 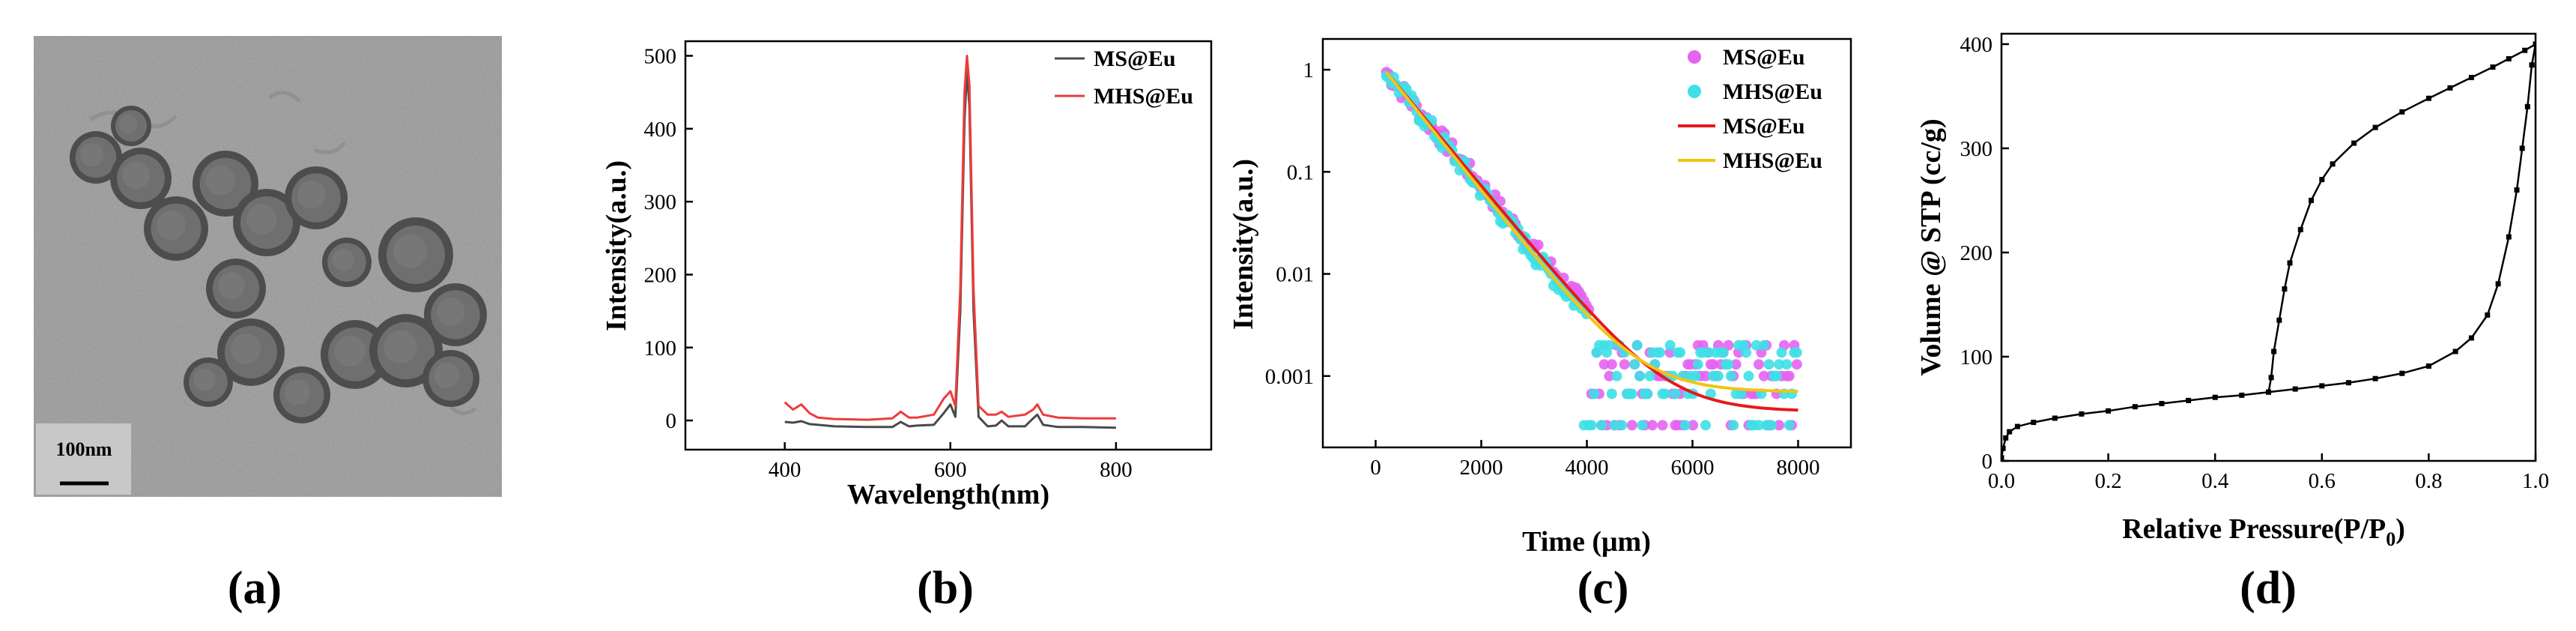 What do you see at coordinates (1772, 91) in the screenshot?
I see `legend-c-mhs-points-label: MHS@Eu` at bounding box center [1772, 91].